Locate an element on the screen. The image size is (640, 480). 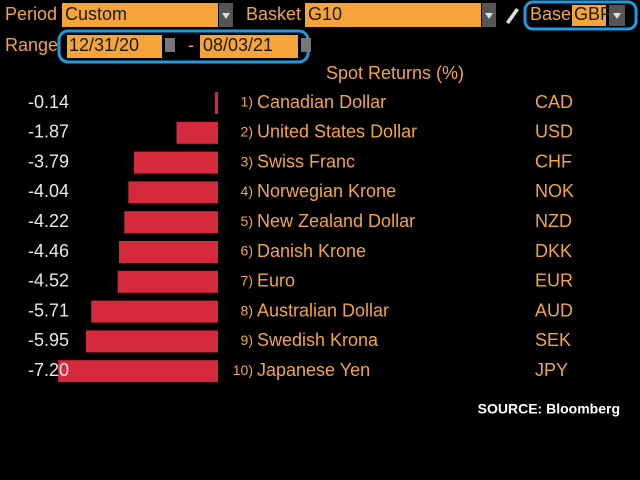
period-label: Period is located at coordinates (31, 14).